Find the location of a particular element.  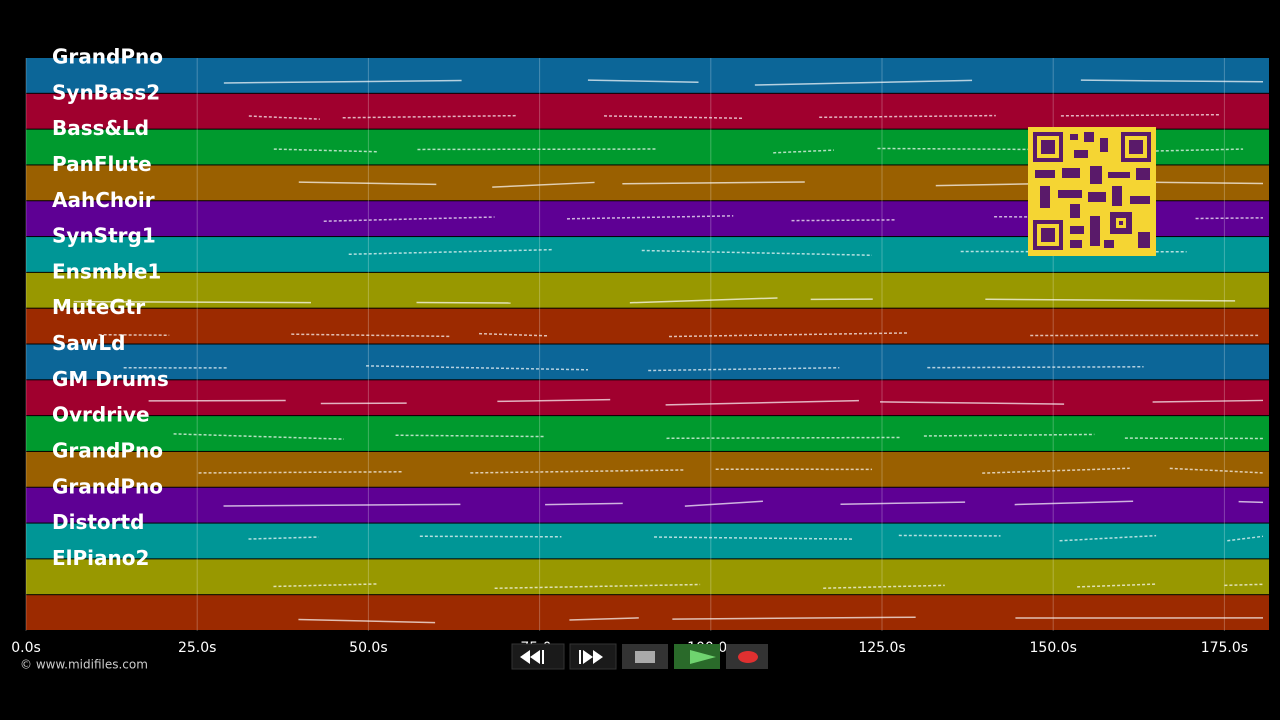

tick-label: 50.0s is located at coordinates (368, 648).